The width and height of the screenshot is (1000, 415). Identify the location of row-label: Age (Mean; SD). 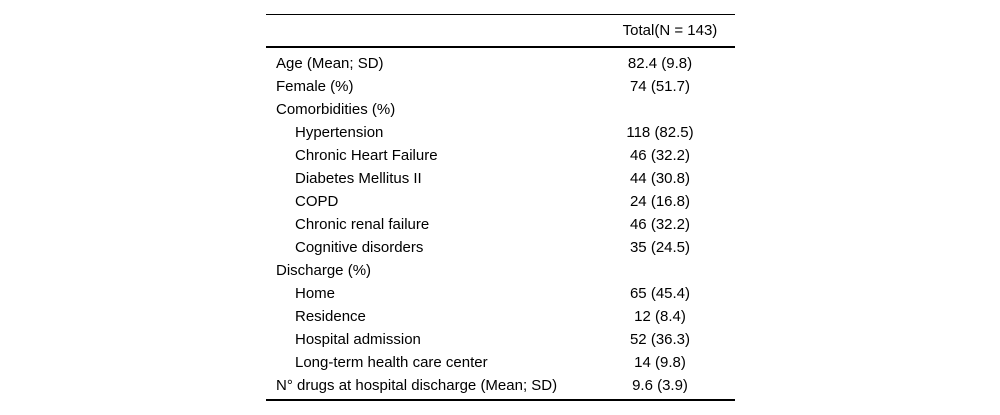
(330, 63).